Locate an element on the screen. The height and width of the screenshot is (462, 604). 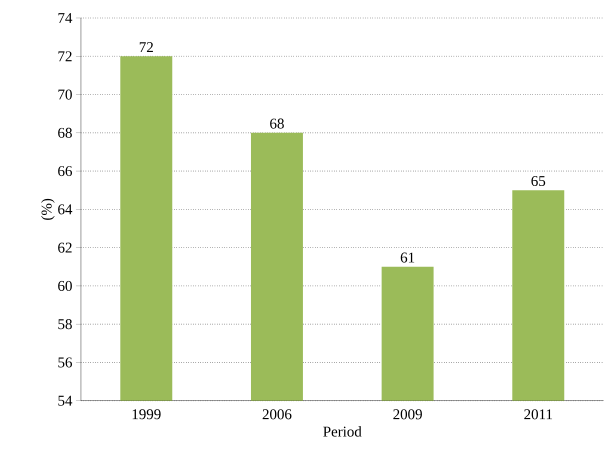
y-tick-label: 66 is located at coordinates (65, 171).